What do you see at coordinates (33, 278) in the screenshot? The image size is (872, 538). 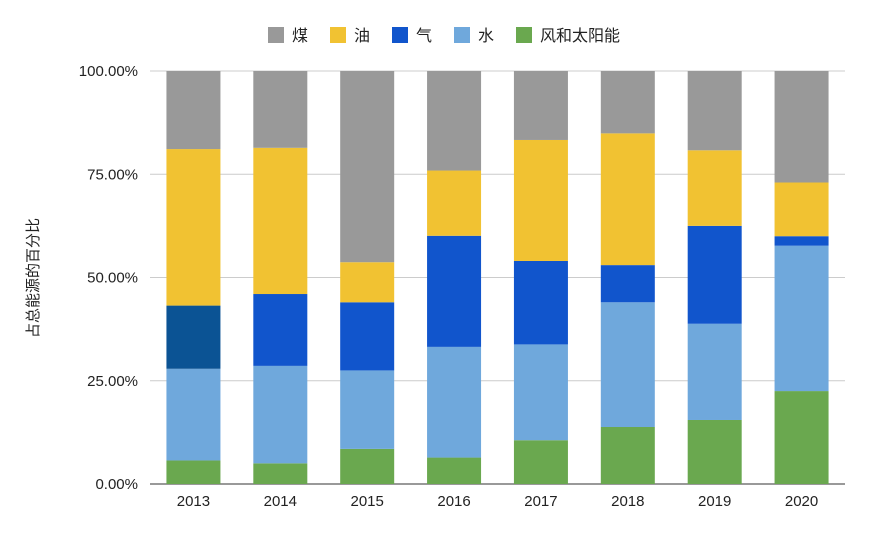 I see `y-axis-label: 占总能源的百分比` at bounding box center [33, 278].